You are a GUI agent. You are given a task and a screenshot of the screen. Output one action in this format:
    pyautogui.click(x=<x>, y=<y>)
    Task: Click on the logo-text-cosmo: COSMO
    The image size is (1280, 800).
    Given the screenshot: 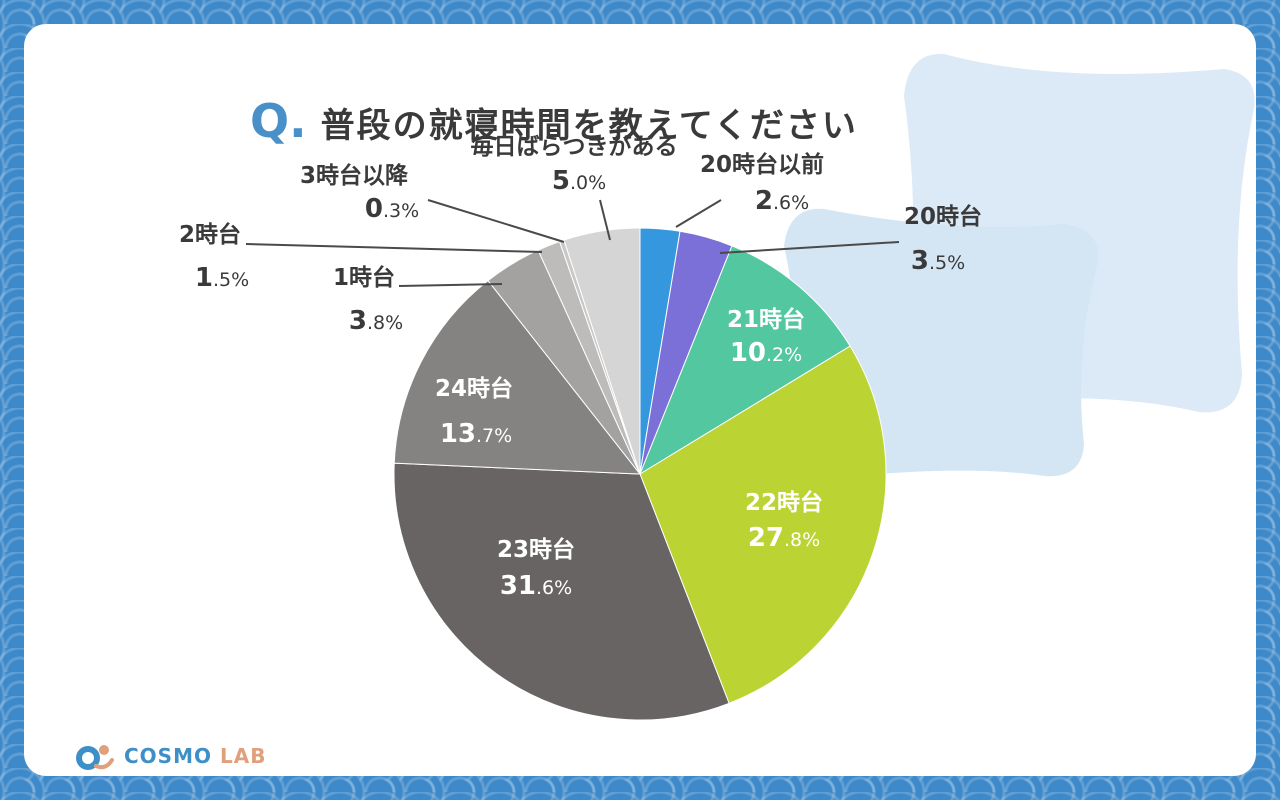 What is the action you would take?
    pyautogui.click(x=168, y=756)
    